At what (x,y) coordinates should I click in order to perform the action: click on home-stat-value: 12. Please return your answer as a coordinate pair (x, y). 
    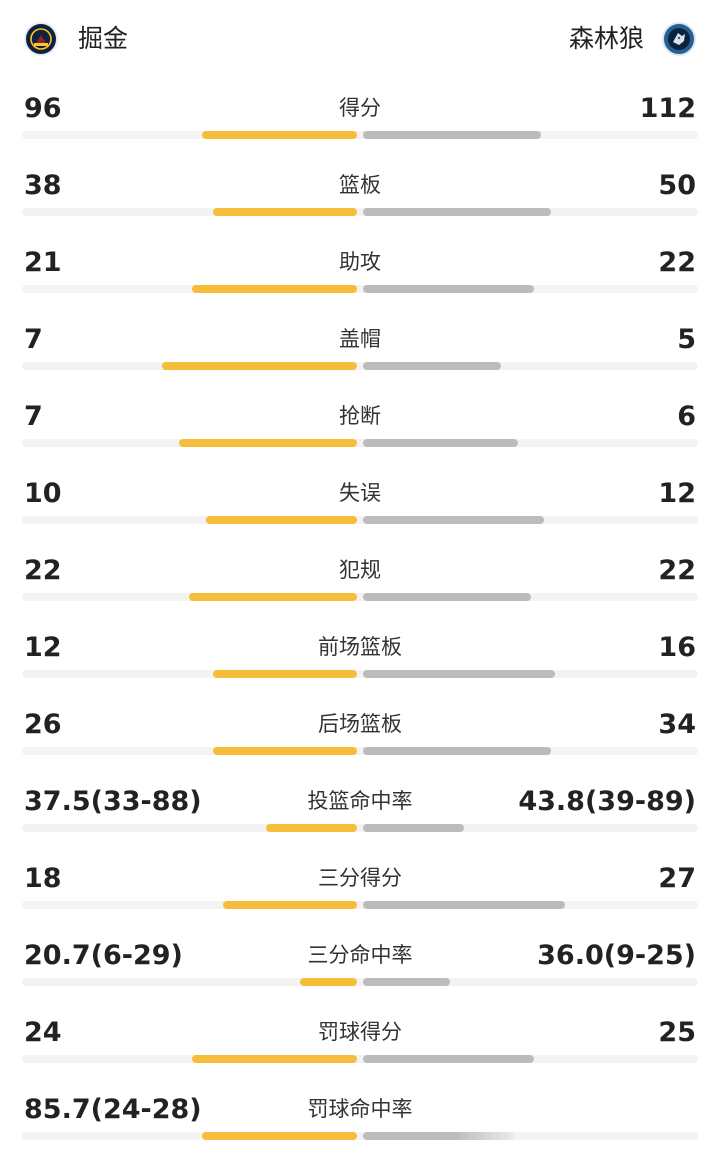
    Looking at the image, I should click on (43, 647).